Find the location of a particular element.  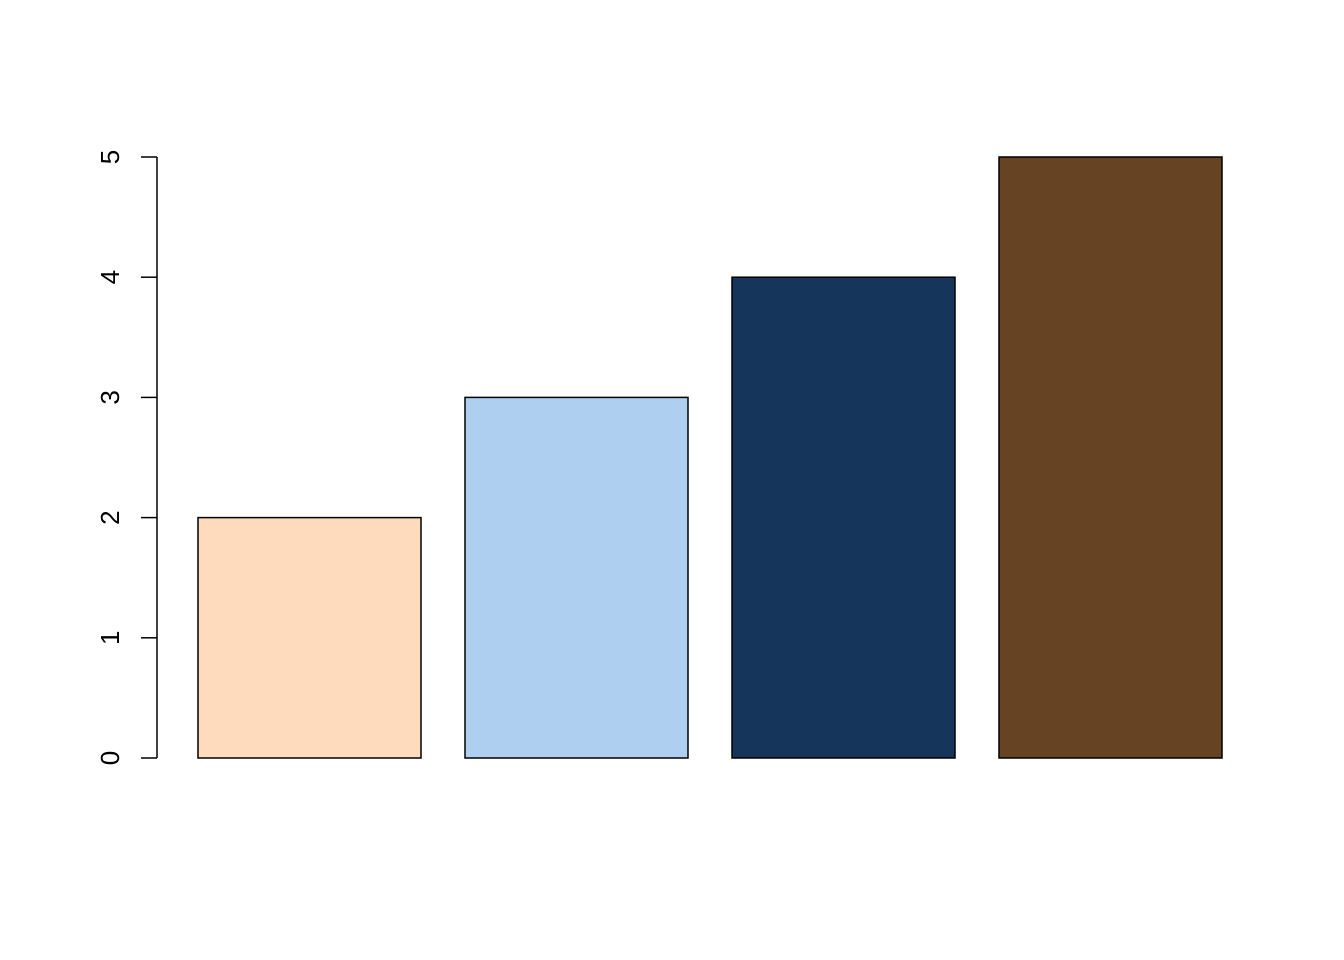

y-tick-label-3: 3 is located at coordinates (110, 397).